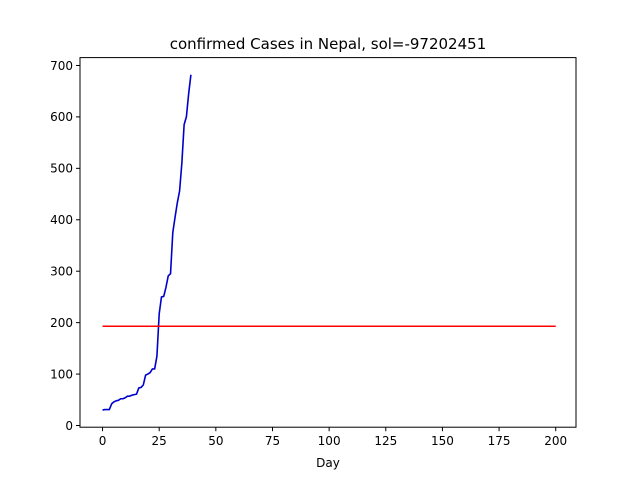  Describe the element at coordinates (159, 441) in the screenshot. I see `x-tick-label: 25` at that location.